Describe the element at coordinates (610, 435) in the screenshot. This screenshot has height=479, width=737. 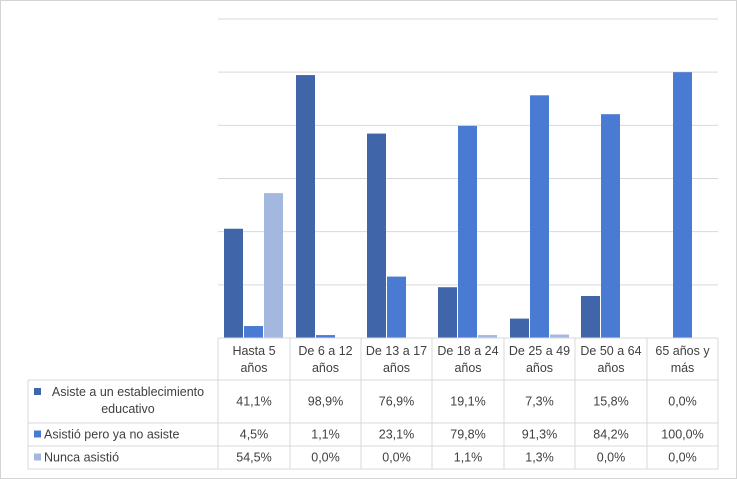
I see `data-label: 84,2%` at that location.